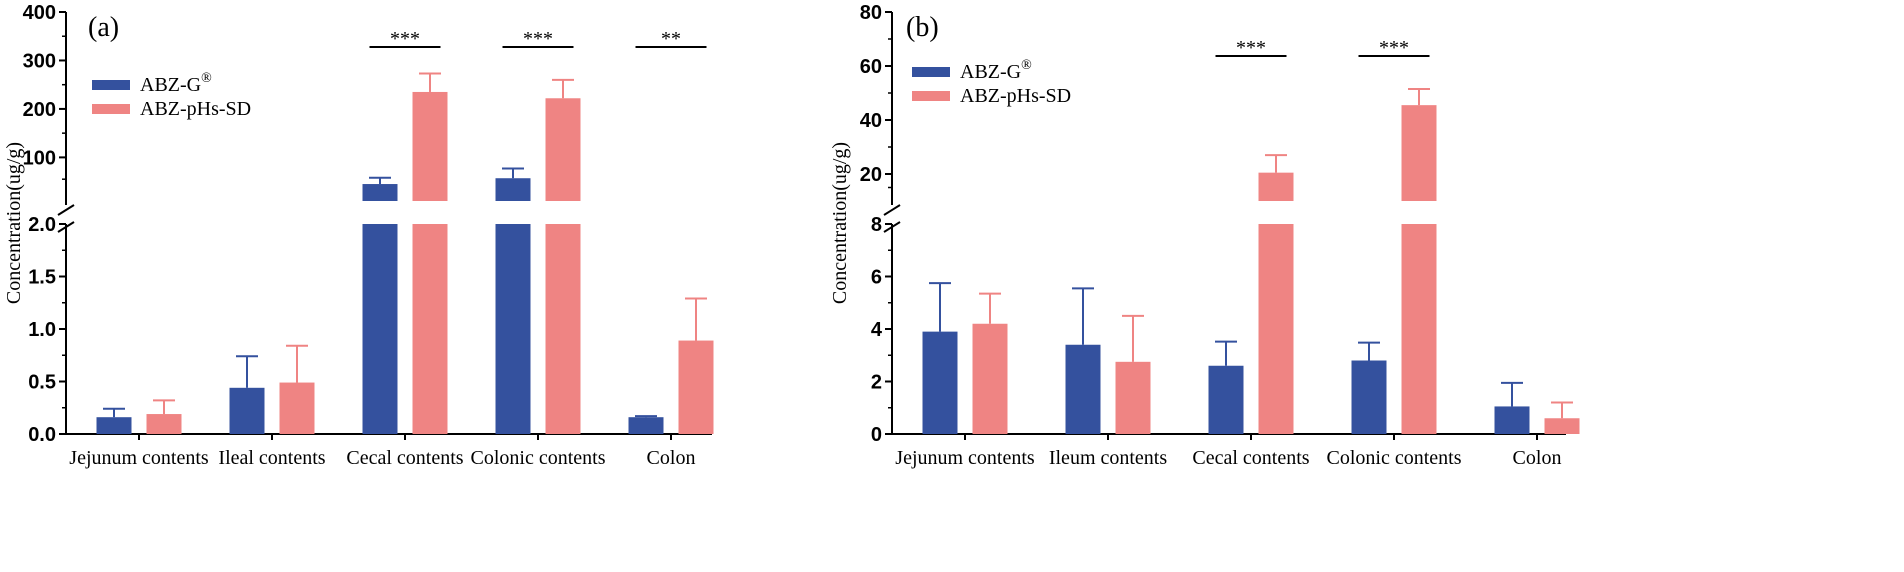 This screenshot has height=572, width=1904. What do you see at coordinates (876, 435) in the screenshot?
I see `y-tick-label: 0` at bounding box center [876, 435].